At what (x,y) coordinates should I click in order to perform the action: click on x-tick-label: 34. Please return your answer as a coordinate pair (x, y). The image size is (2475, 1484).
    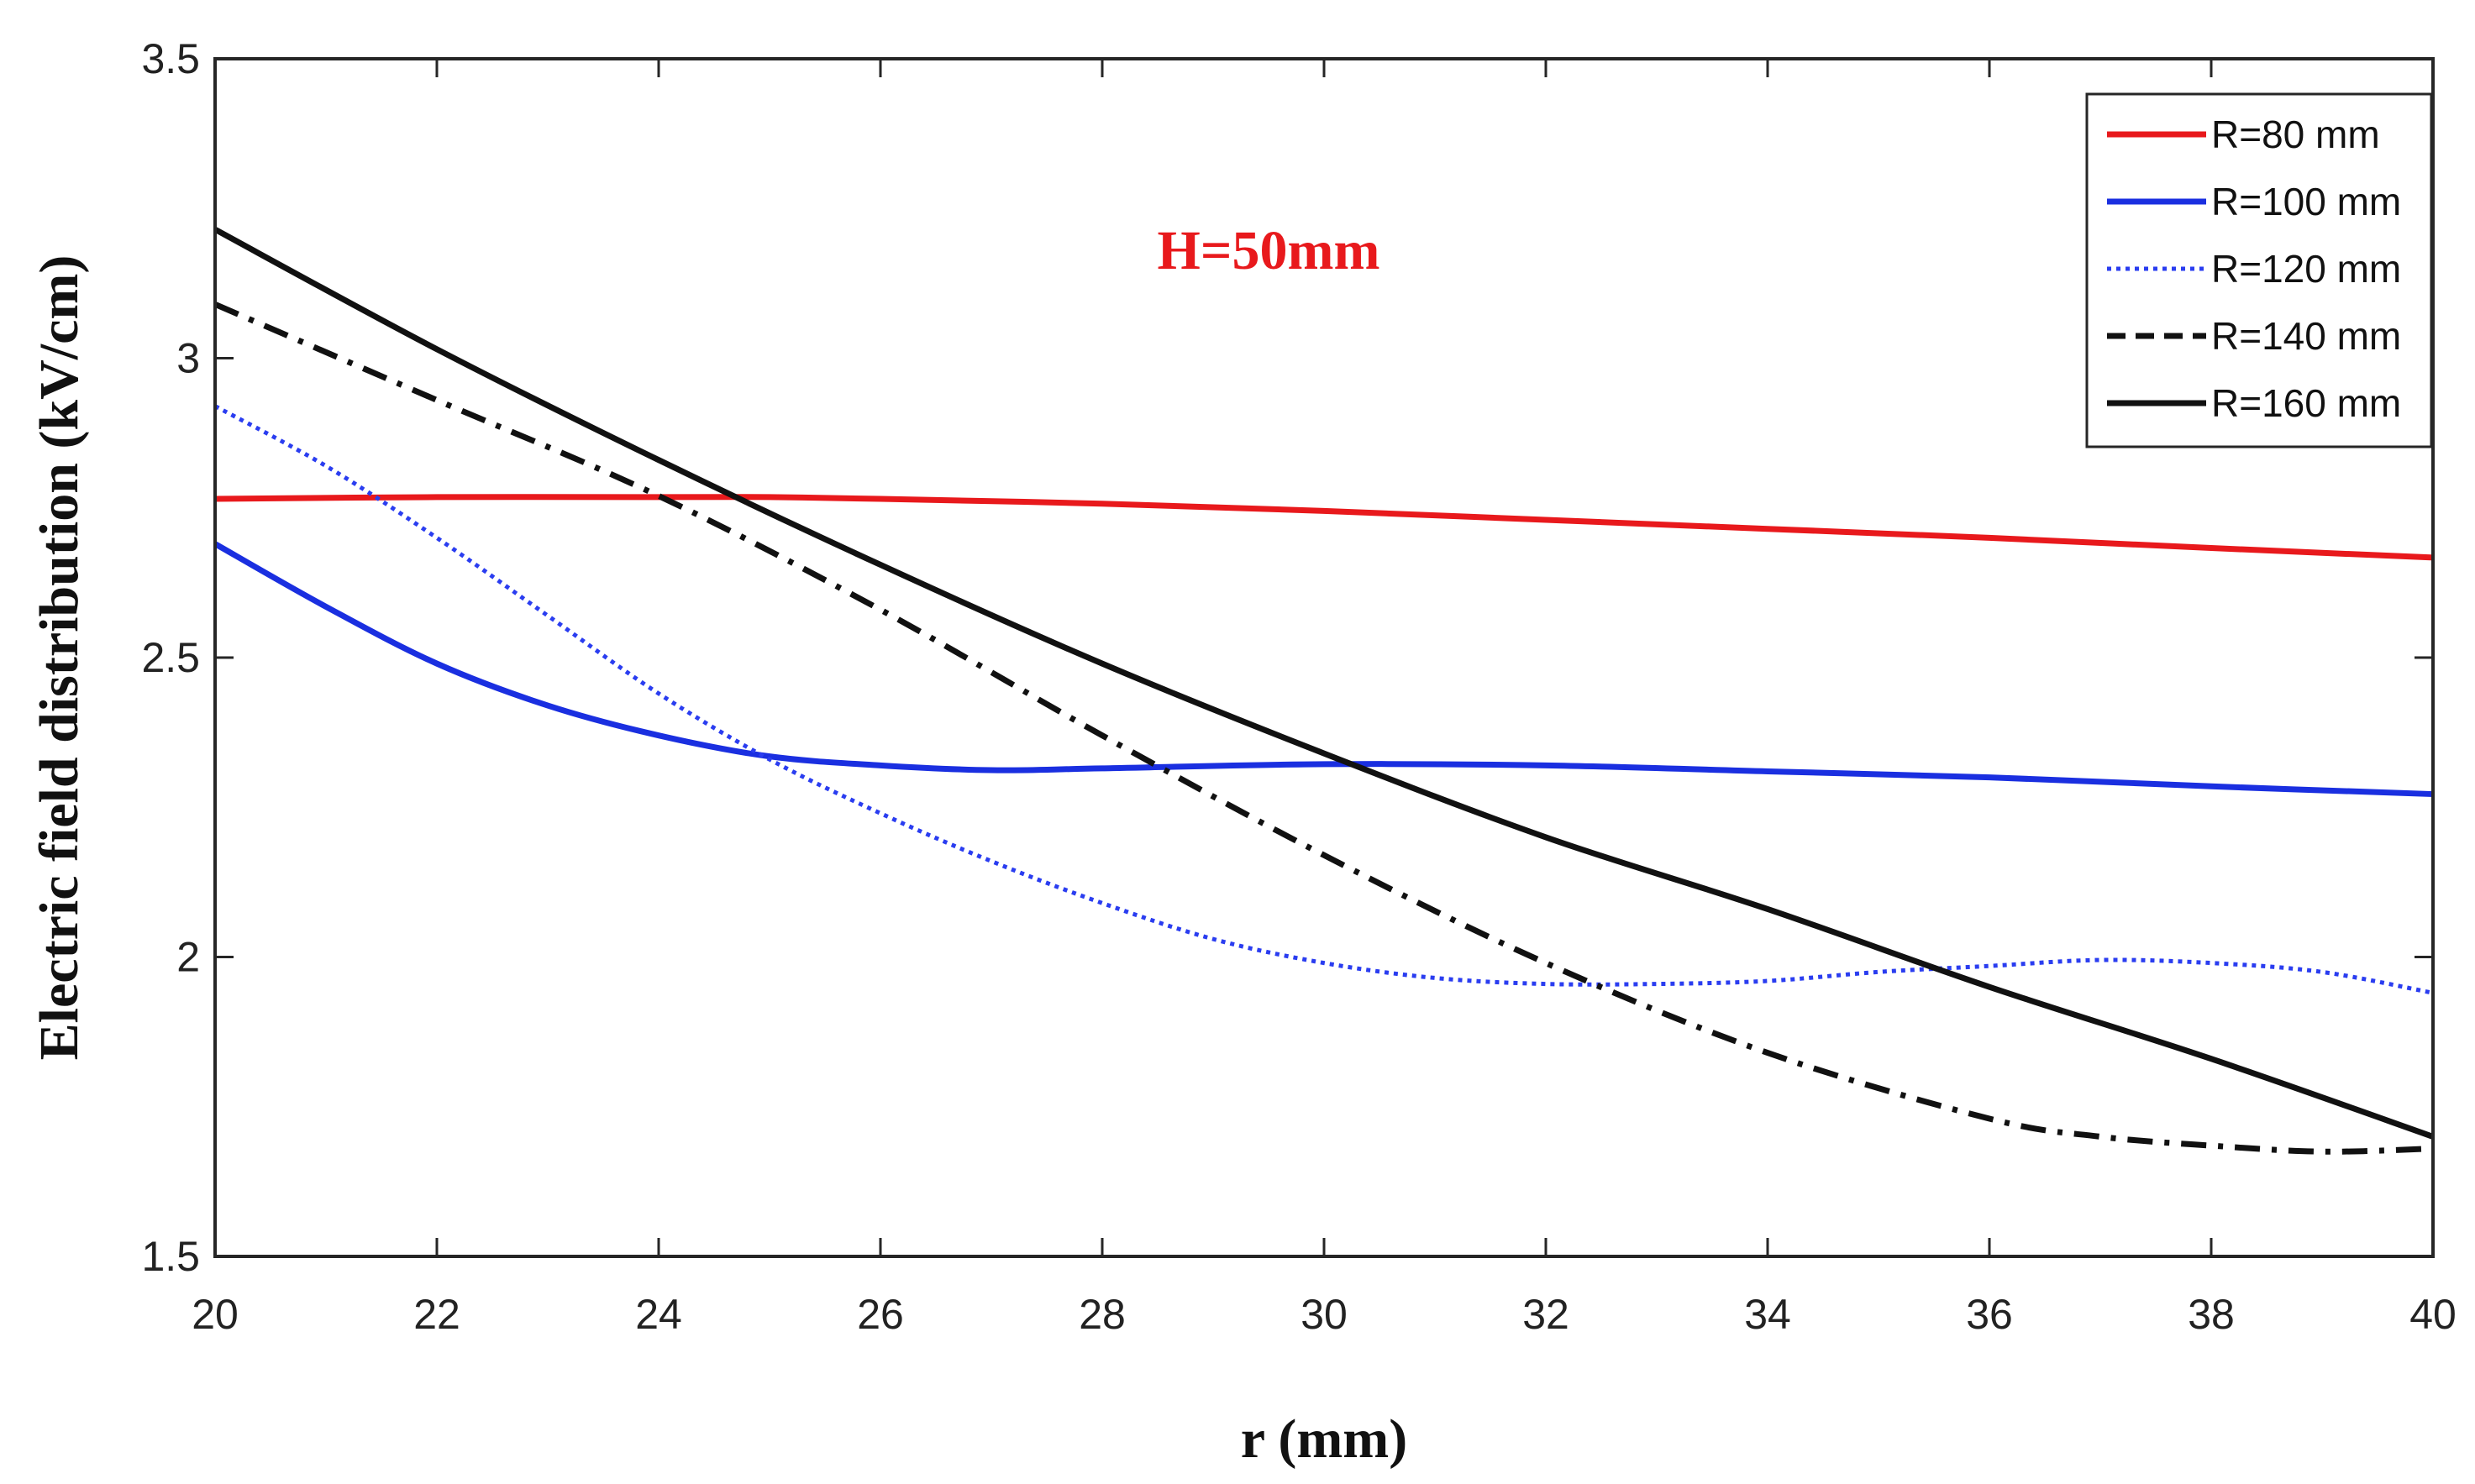
    Looking at the image, I should click on (1767, 1314).